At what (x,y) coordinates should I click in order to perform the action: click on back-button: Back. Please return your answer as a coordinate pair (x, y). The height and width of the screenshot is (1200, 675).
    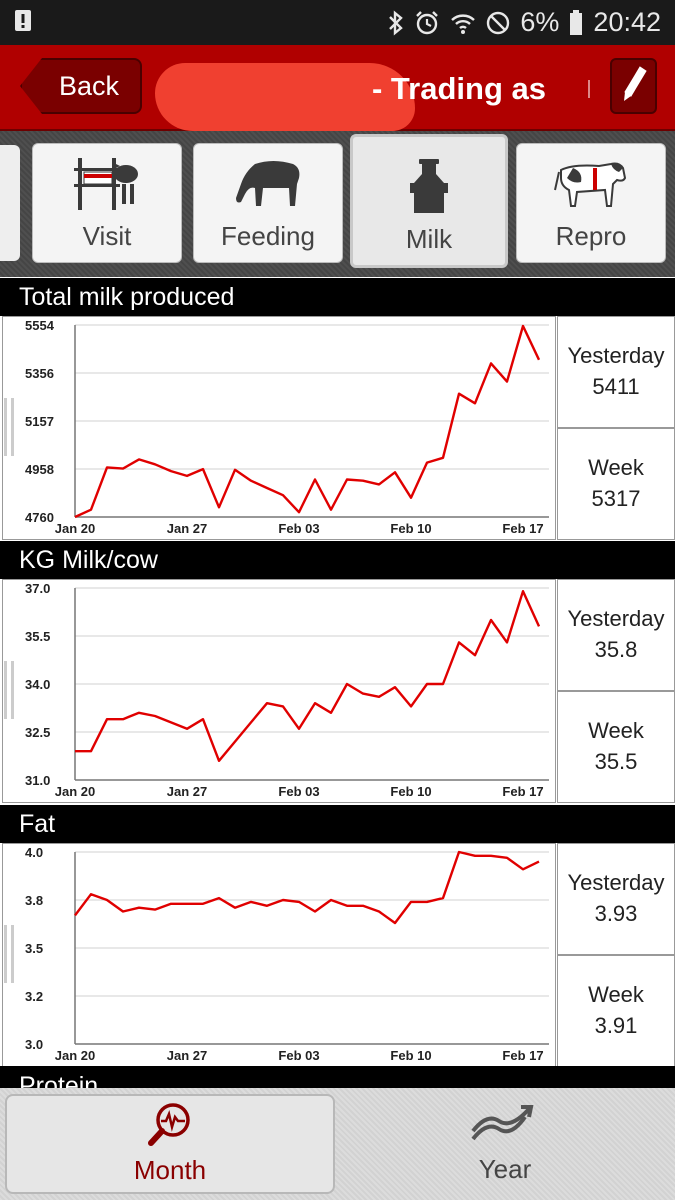
    Looking at the image, I should click on (81, 86).